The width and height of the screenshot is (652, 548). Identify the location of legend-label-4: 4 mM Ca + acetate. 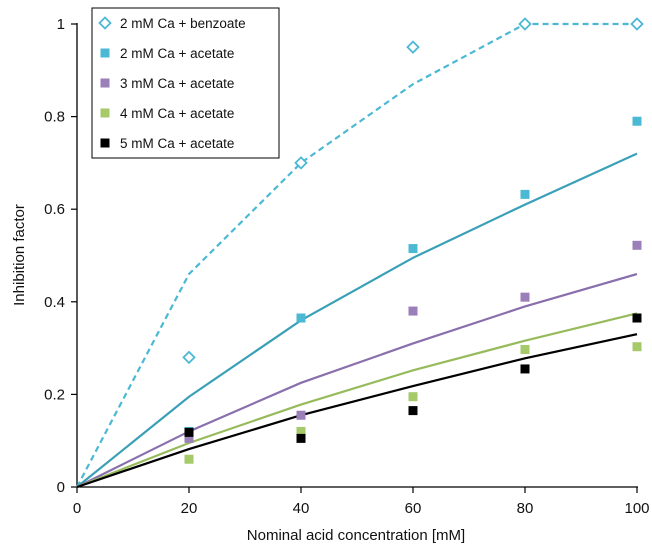
(177, 113).